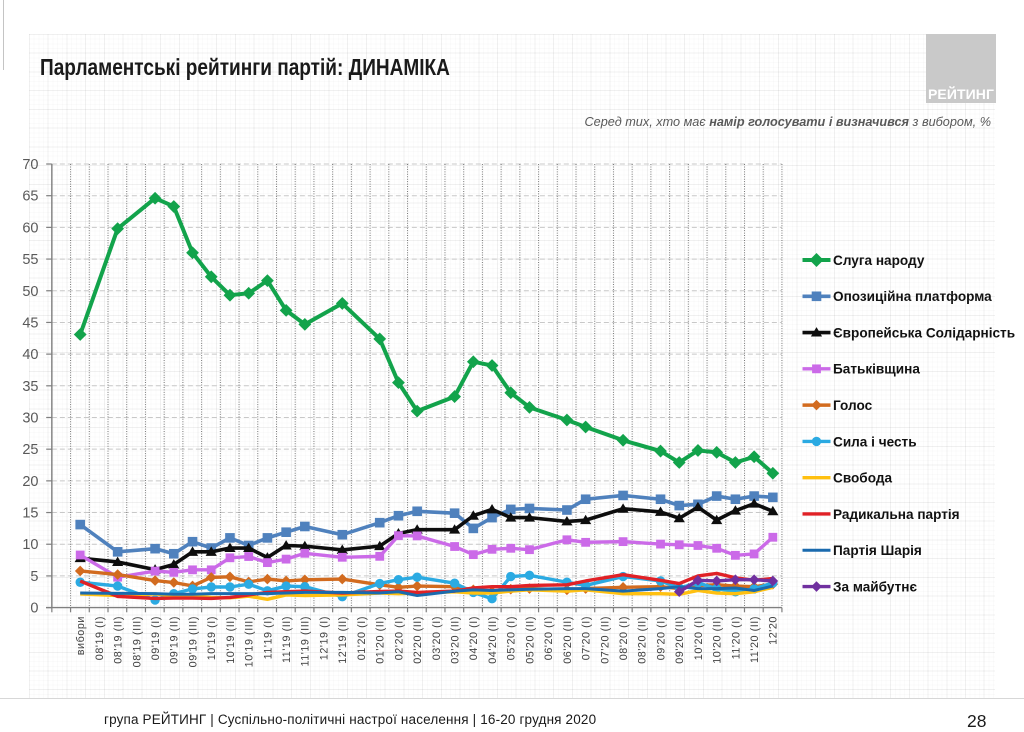 This screenshot has width=1024, height=732. Describe the element at coordinates (587, 638) in the screenshot. I see `svg-text: 07'20 (I)` at that location.